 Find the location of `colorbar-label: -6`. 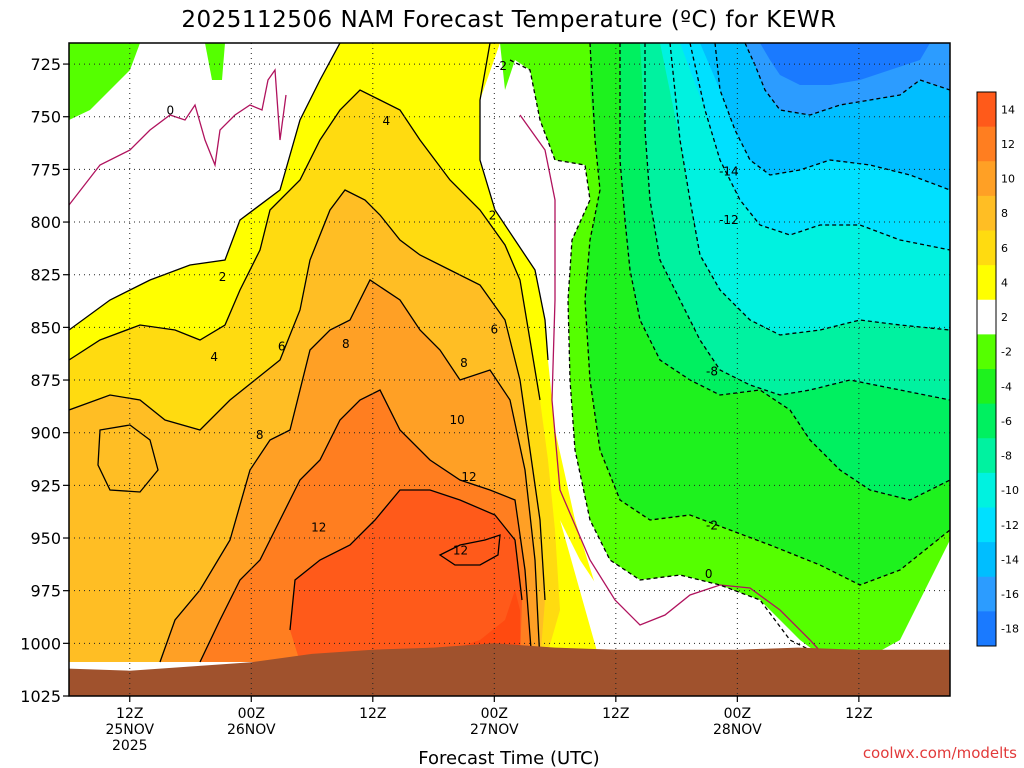

colorbar-label: -6 is located at coordinates (1006, 421).